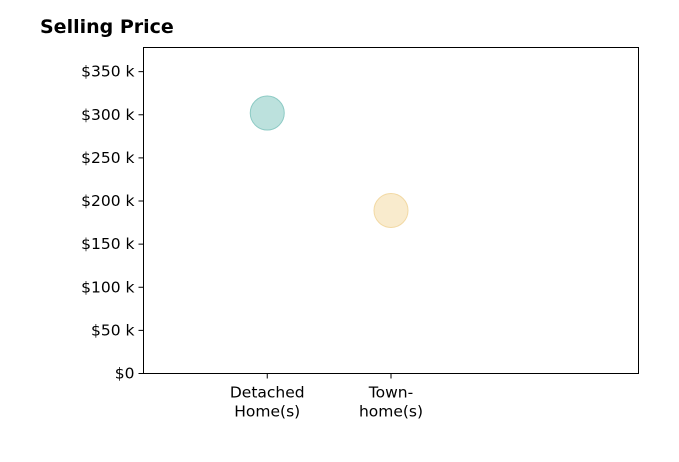  Describe the element at coordinates (113, 330) in the screenshot. I see `y-tick-label: $50 k` at that location.